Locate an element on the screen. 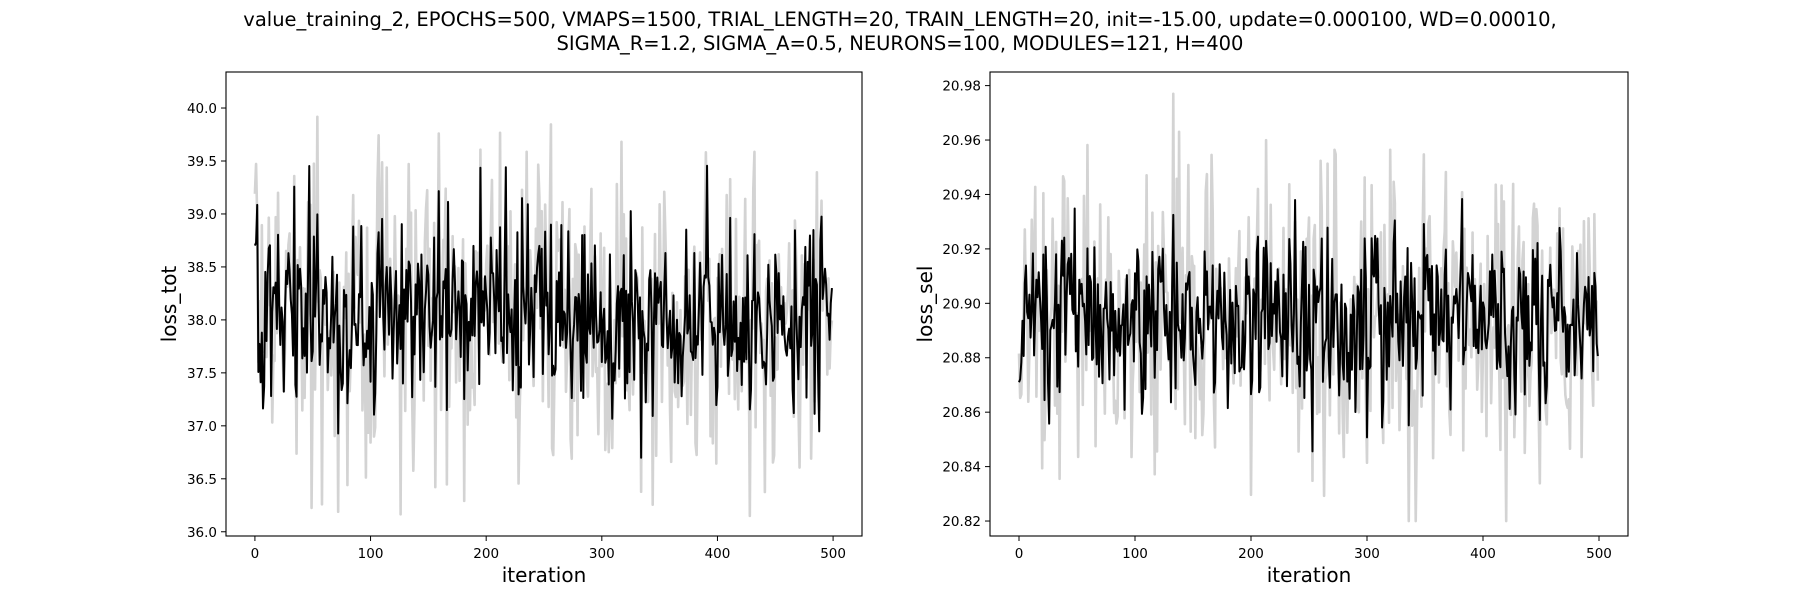 The image size is (1800, 600). y-tick-label: 37.0 is located at coordinates (202, 427).